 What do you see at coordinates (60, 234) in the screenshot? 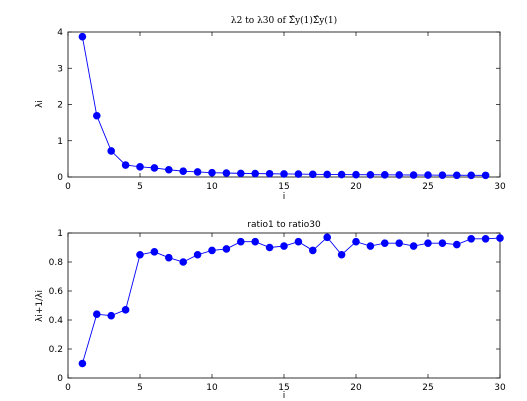
I see `chart-ratios-ytick-label: 1` at bounding box center [60, 234].